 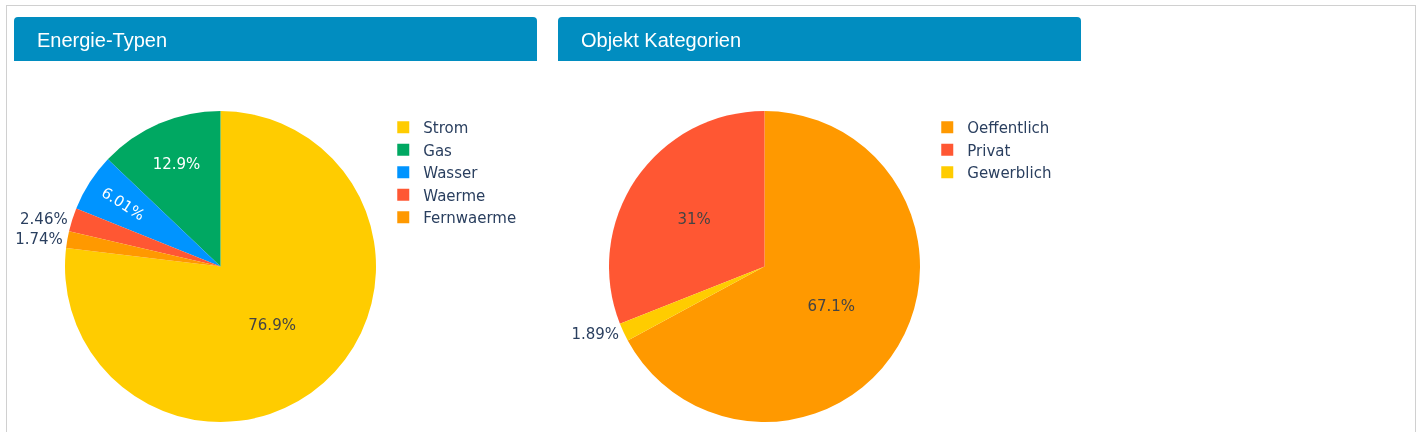 What do you see at coordinates (451, 173) in the screenshot?
I see `legend-label: Wasser` at bounding box center [451, 173].